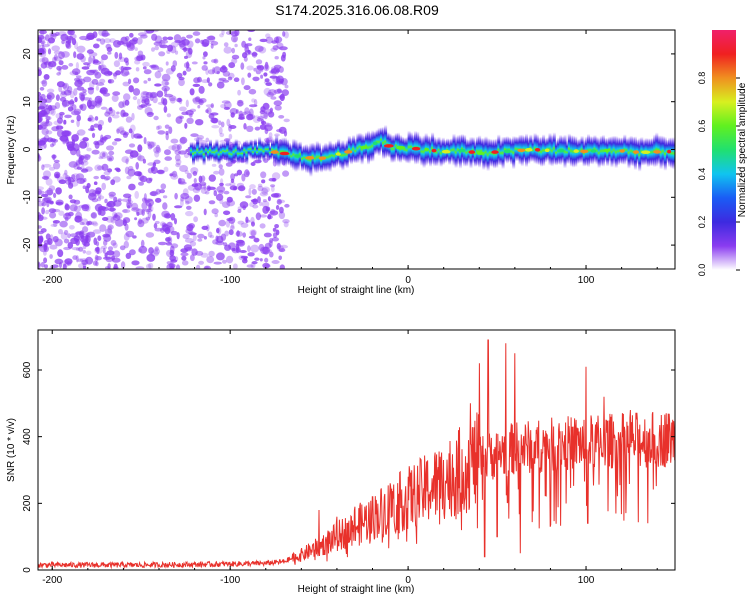  Describe the element at coordinates (27, 149) in the screenshot. I see `y-tick-label: 0` at that location.